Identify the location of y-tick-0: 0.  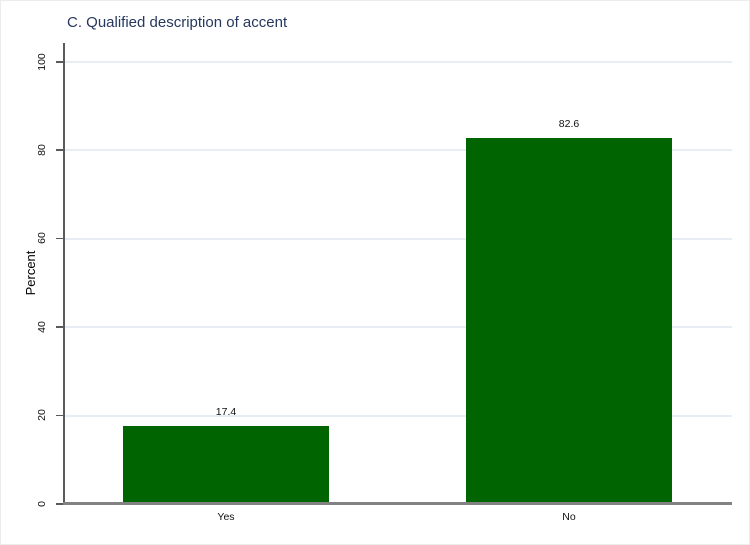
(50, 503).